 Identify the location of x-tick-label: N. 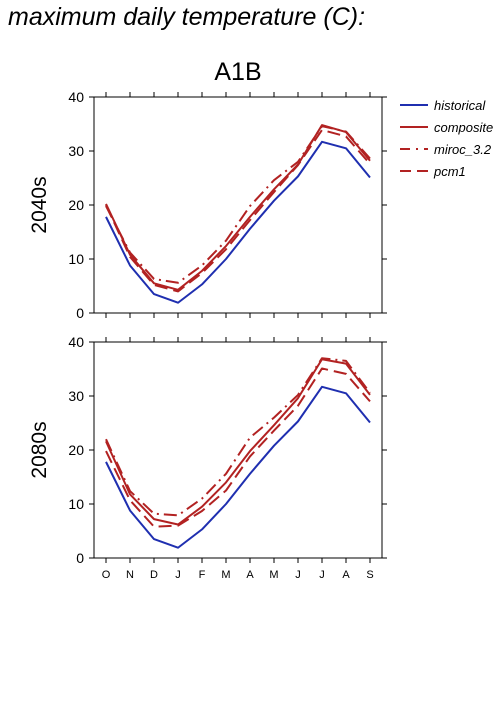
(130, 575).